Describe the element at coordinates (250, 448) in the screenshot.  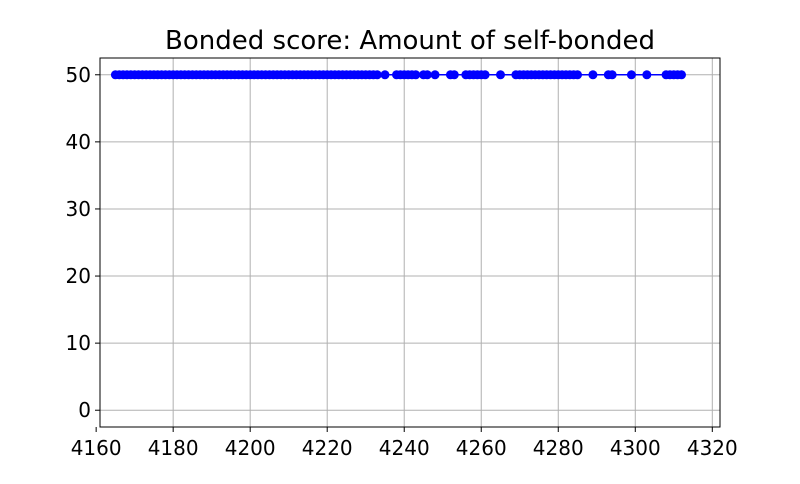
I see `x-tick-label: 4200` at that location.